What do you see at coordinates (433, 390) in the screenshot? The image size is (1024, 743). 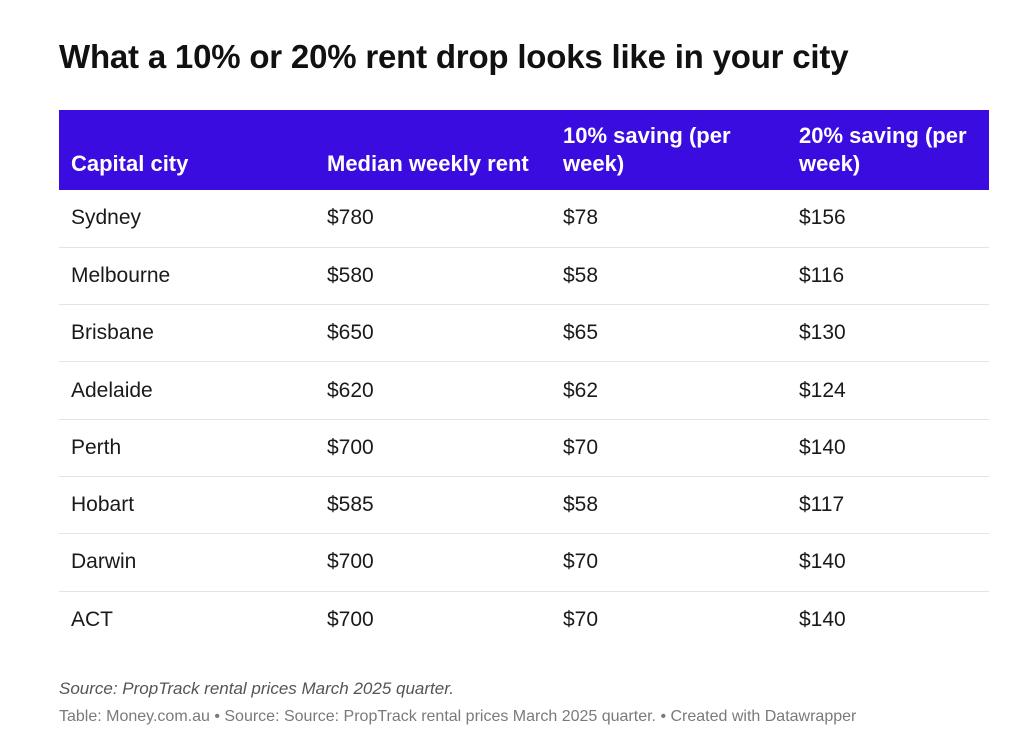 I see `cell-median-weekly-rent: $620` at bounding box center [433, 390].